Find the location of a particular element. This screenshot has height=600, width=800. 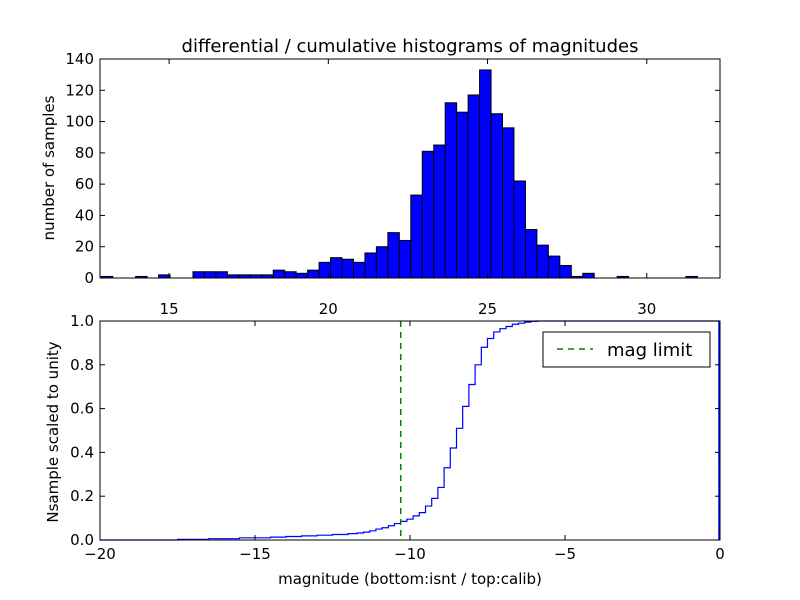

top-y-tick-label: 140 is located at coordinates (79, 59).